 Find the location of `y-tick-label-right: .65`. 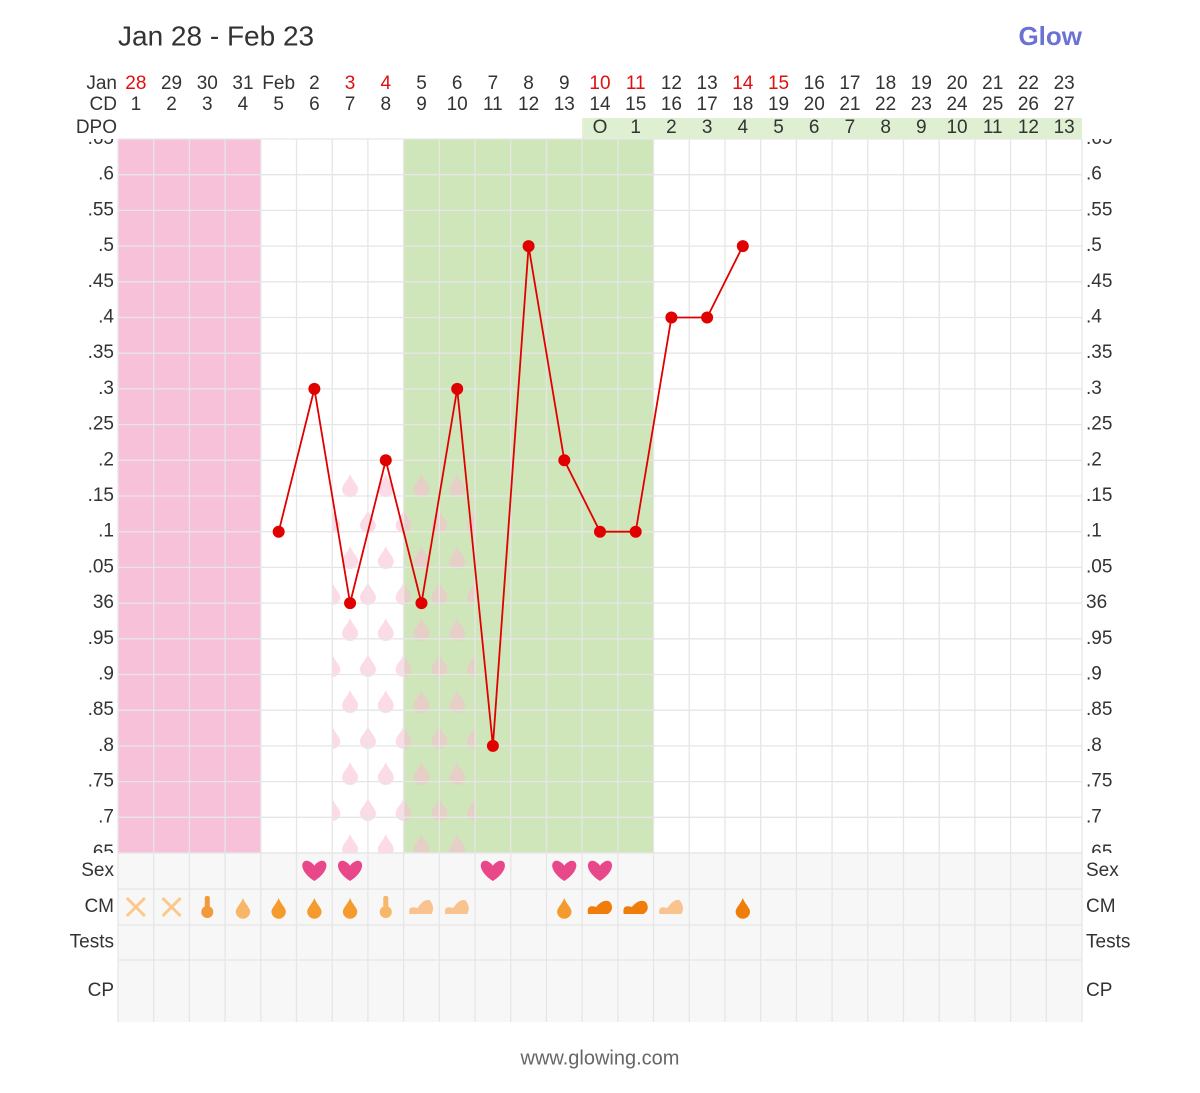

y-tick-label-right: .65 is located at coordinates (1099, 138).